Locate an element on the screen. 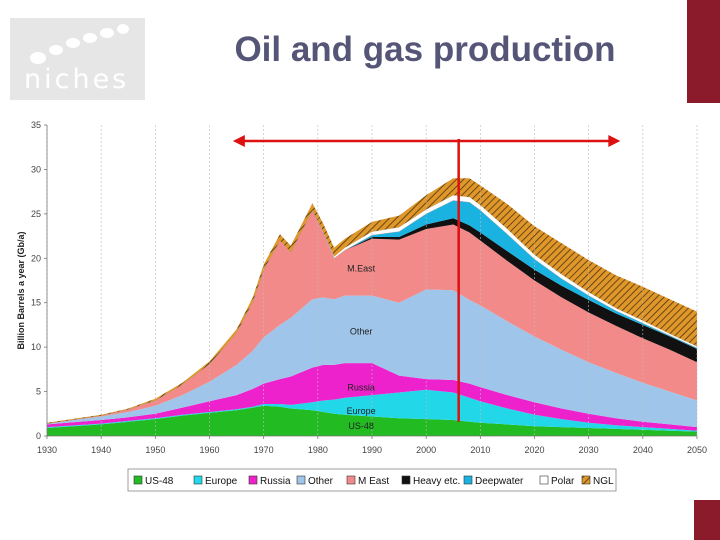 This screenshot has width=720, height=540. y-tick-label: 15 is located at coordinates (36, 303).